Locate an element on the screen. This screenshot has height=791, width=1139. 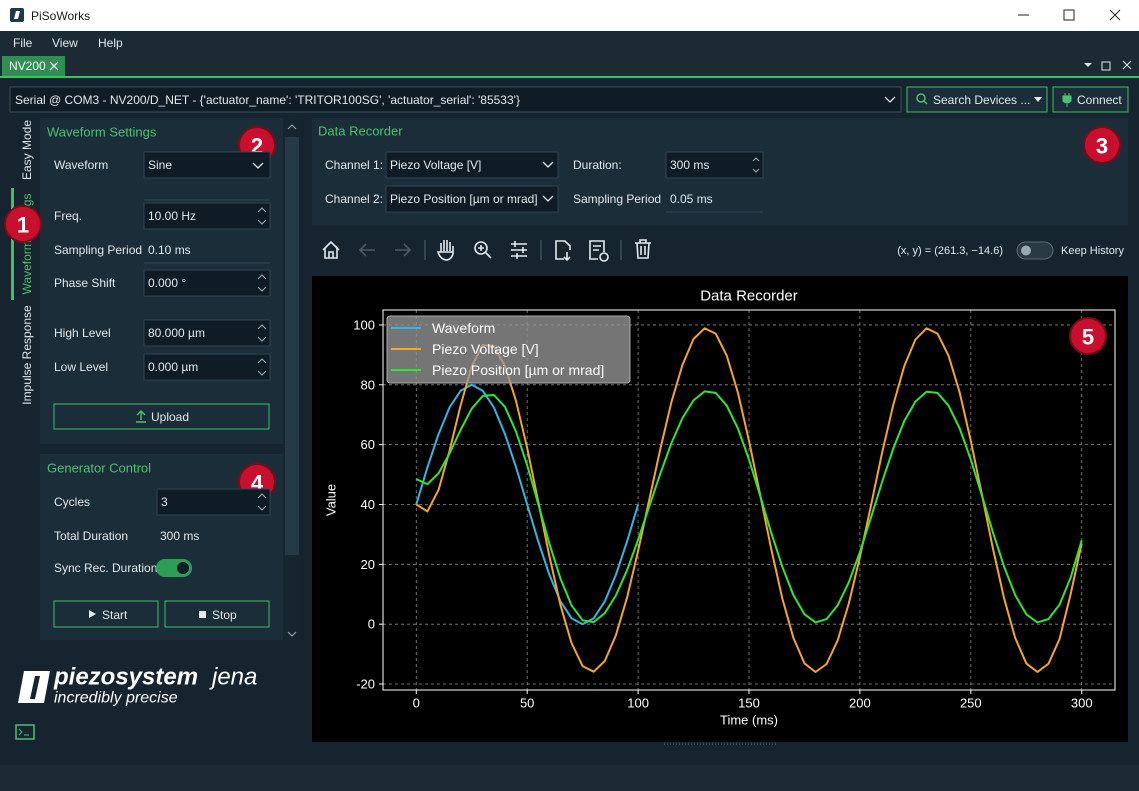
field-label: Phase Shift is located at coordinates (85, 283).